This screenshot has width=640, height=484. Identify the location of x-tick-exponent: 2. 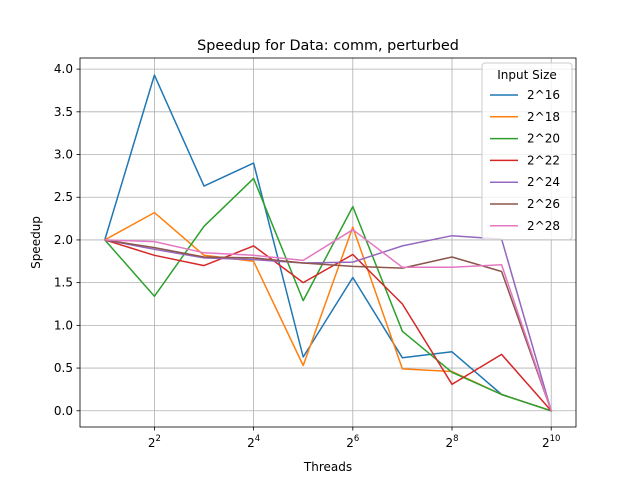
(158, 439).